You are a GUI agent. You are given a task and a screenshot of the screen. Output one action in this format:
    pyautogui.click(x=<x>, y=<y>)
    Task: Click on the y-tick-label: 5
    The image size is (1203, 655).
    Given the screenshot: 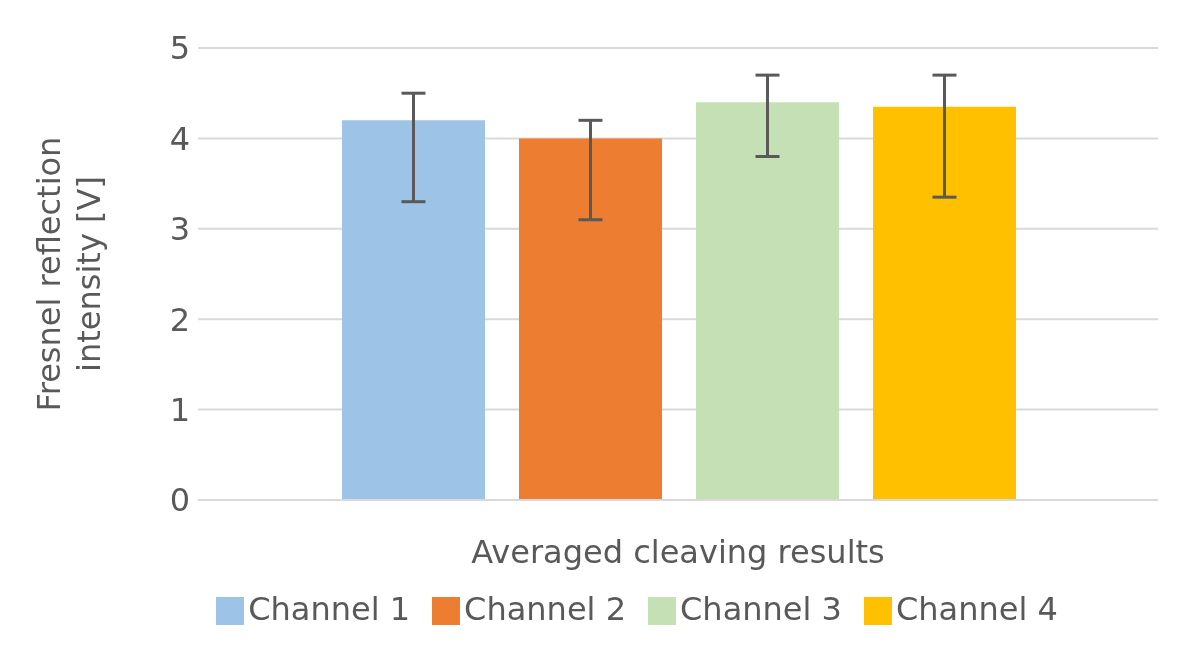 What is the action you would take?
    pyautogui.click(x=179, y=48)
    